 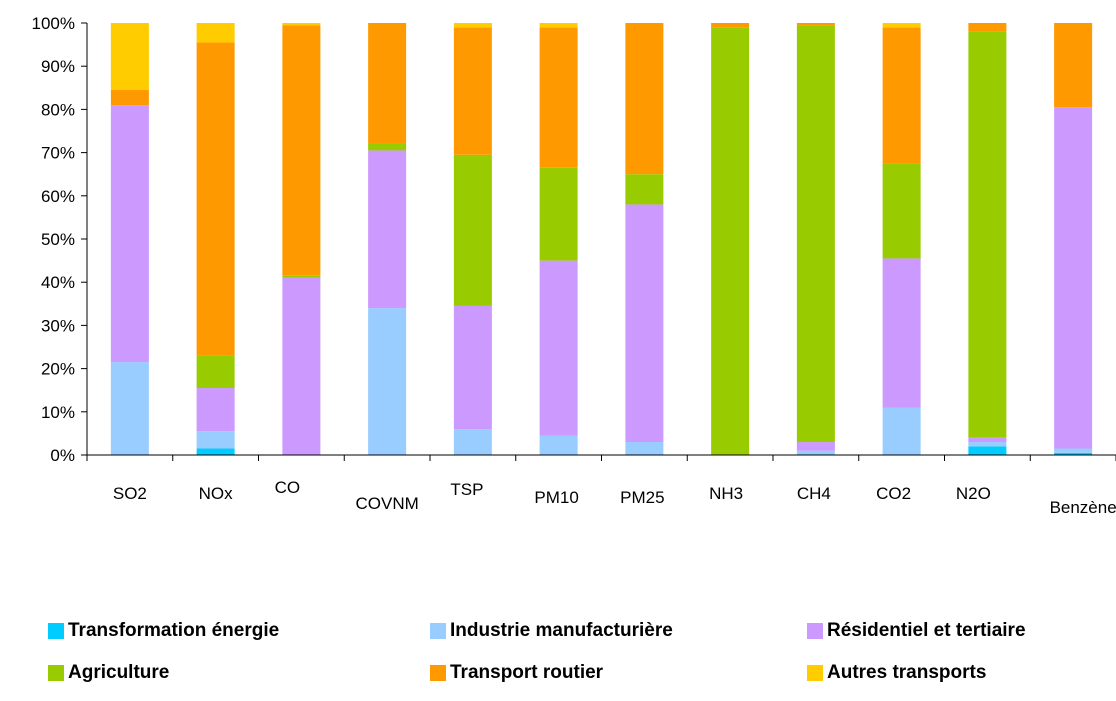 I want to click on legend-label: Résidentiel et tertiaire, so click(x=926, y=630).